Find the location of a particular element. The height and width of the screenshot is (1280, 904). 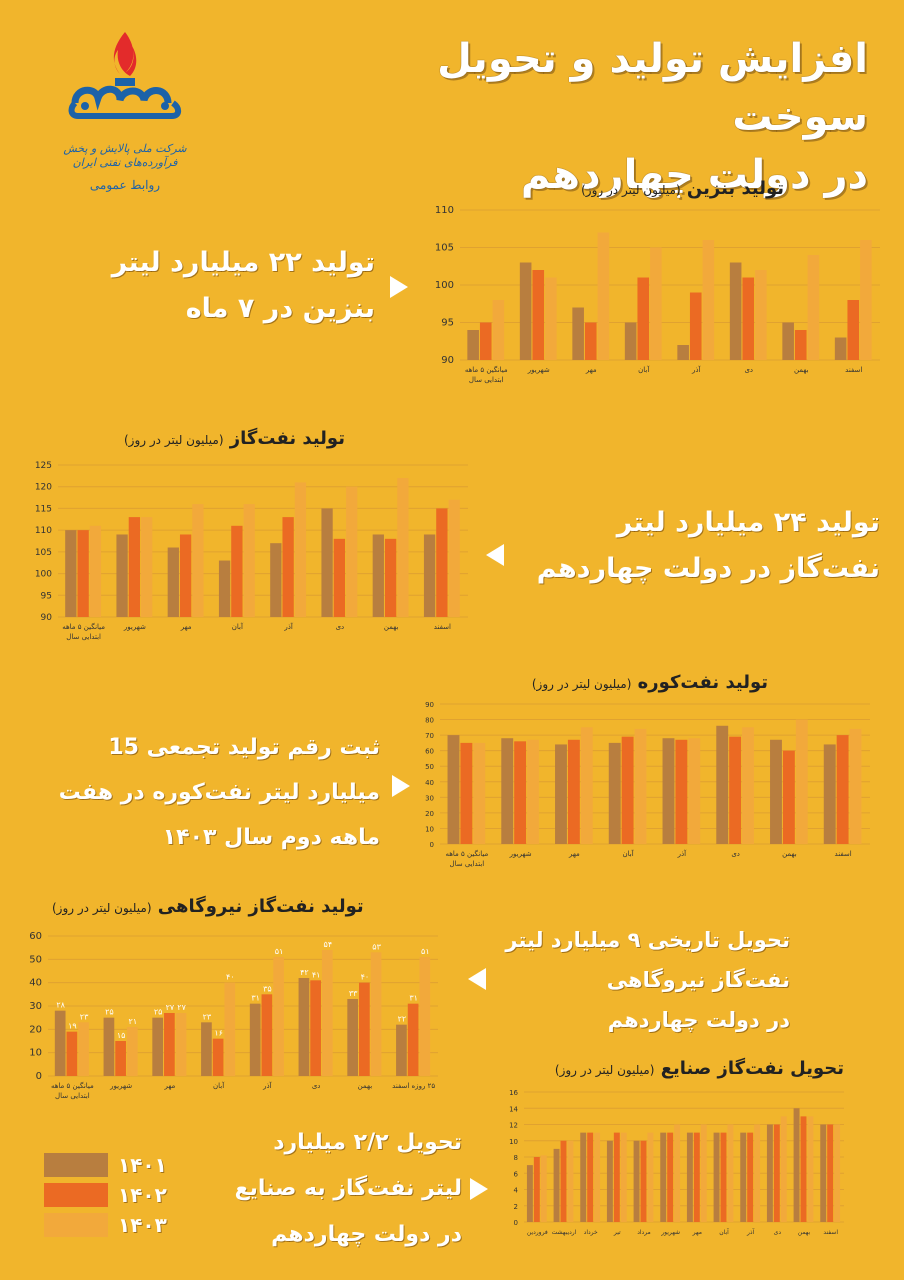

data-label: ۲۵ is located at coordinates (158, 1012).